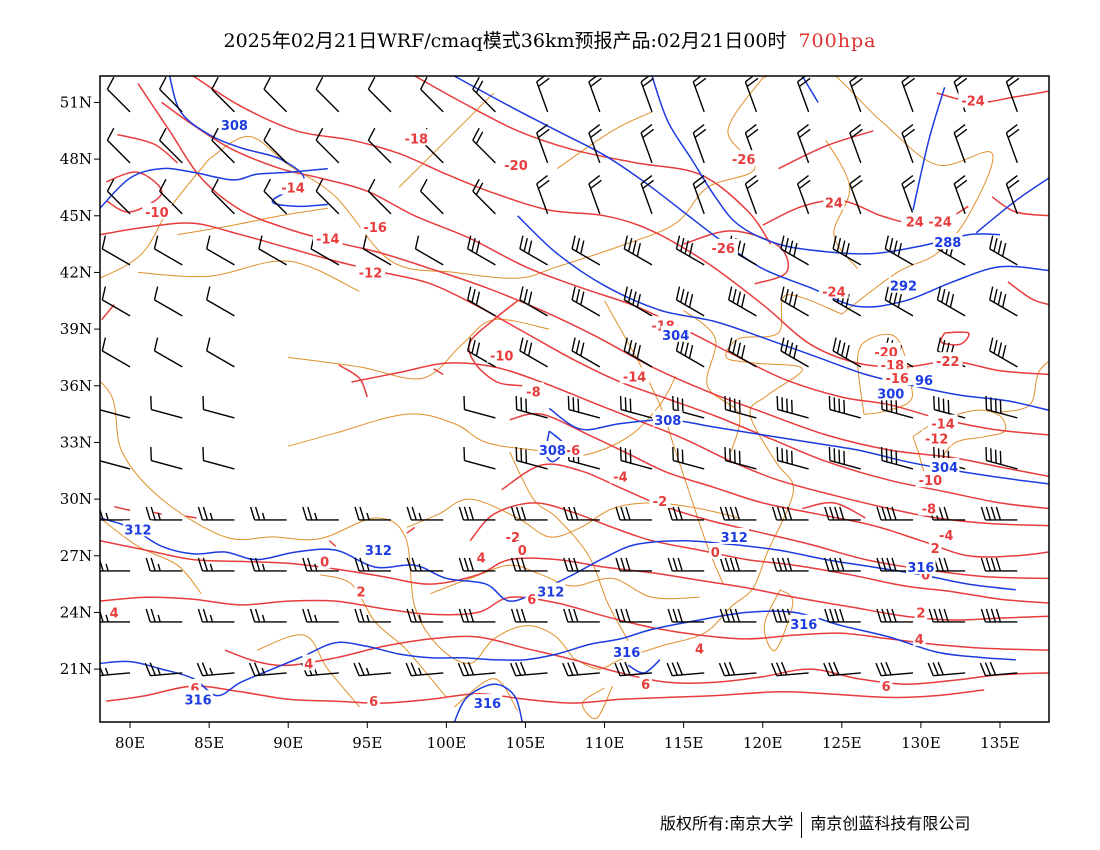 Image resolution: width=1100 pixels, height=850 pixels. Describe the element at coordinates (533, 392) in the screenshot. I see `temperature-label: -8` at that location.